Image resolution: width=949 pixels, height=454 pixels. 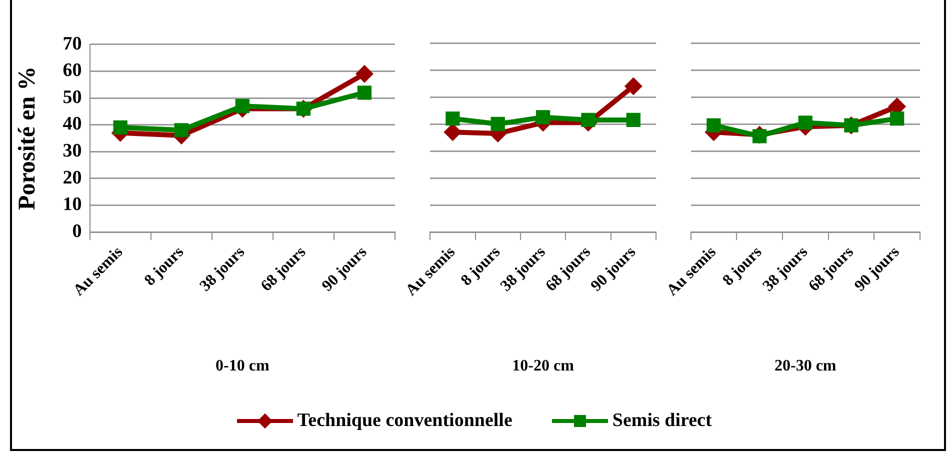 What do you see at coordinates (72, 124) in the screenshot?
I see `y-tick-label: 40` at bounding box center [72, 124].